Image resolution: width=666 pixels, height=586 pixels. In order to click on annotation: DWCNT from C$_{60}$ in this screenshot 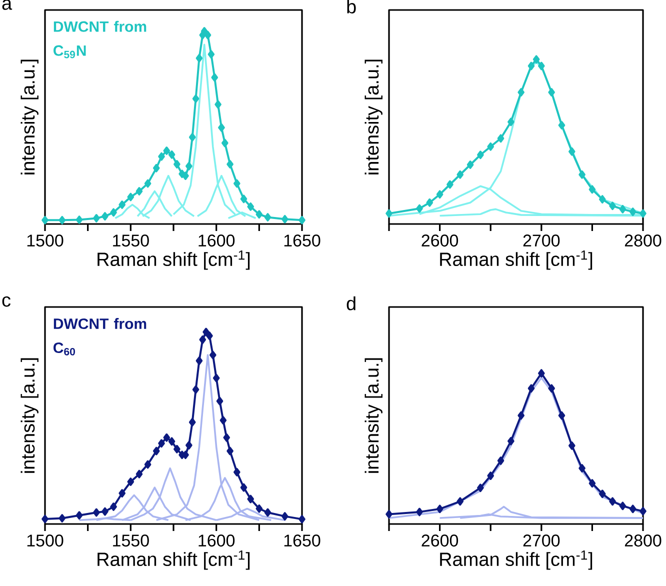, I will do `click(100, 337)`.